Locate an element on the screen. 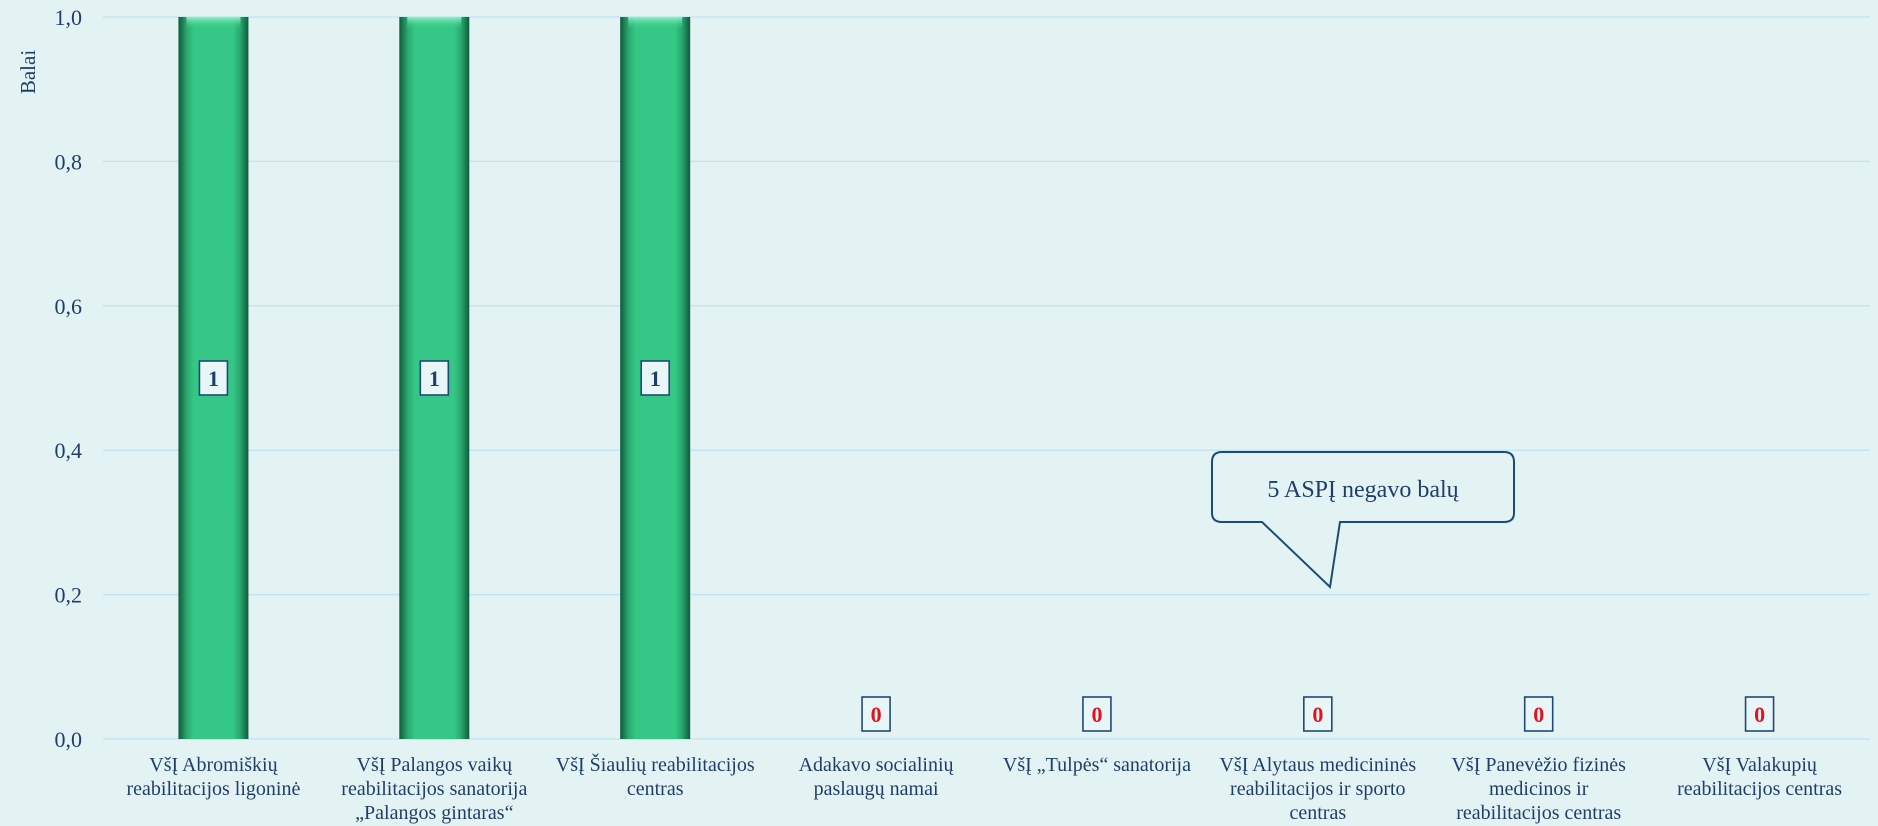  category-label-line: VšĮ „Tulpės“ sanatorija is located at coordinates (1097, 765).